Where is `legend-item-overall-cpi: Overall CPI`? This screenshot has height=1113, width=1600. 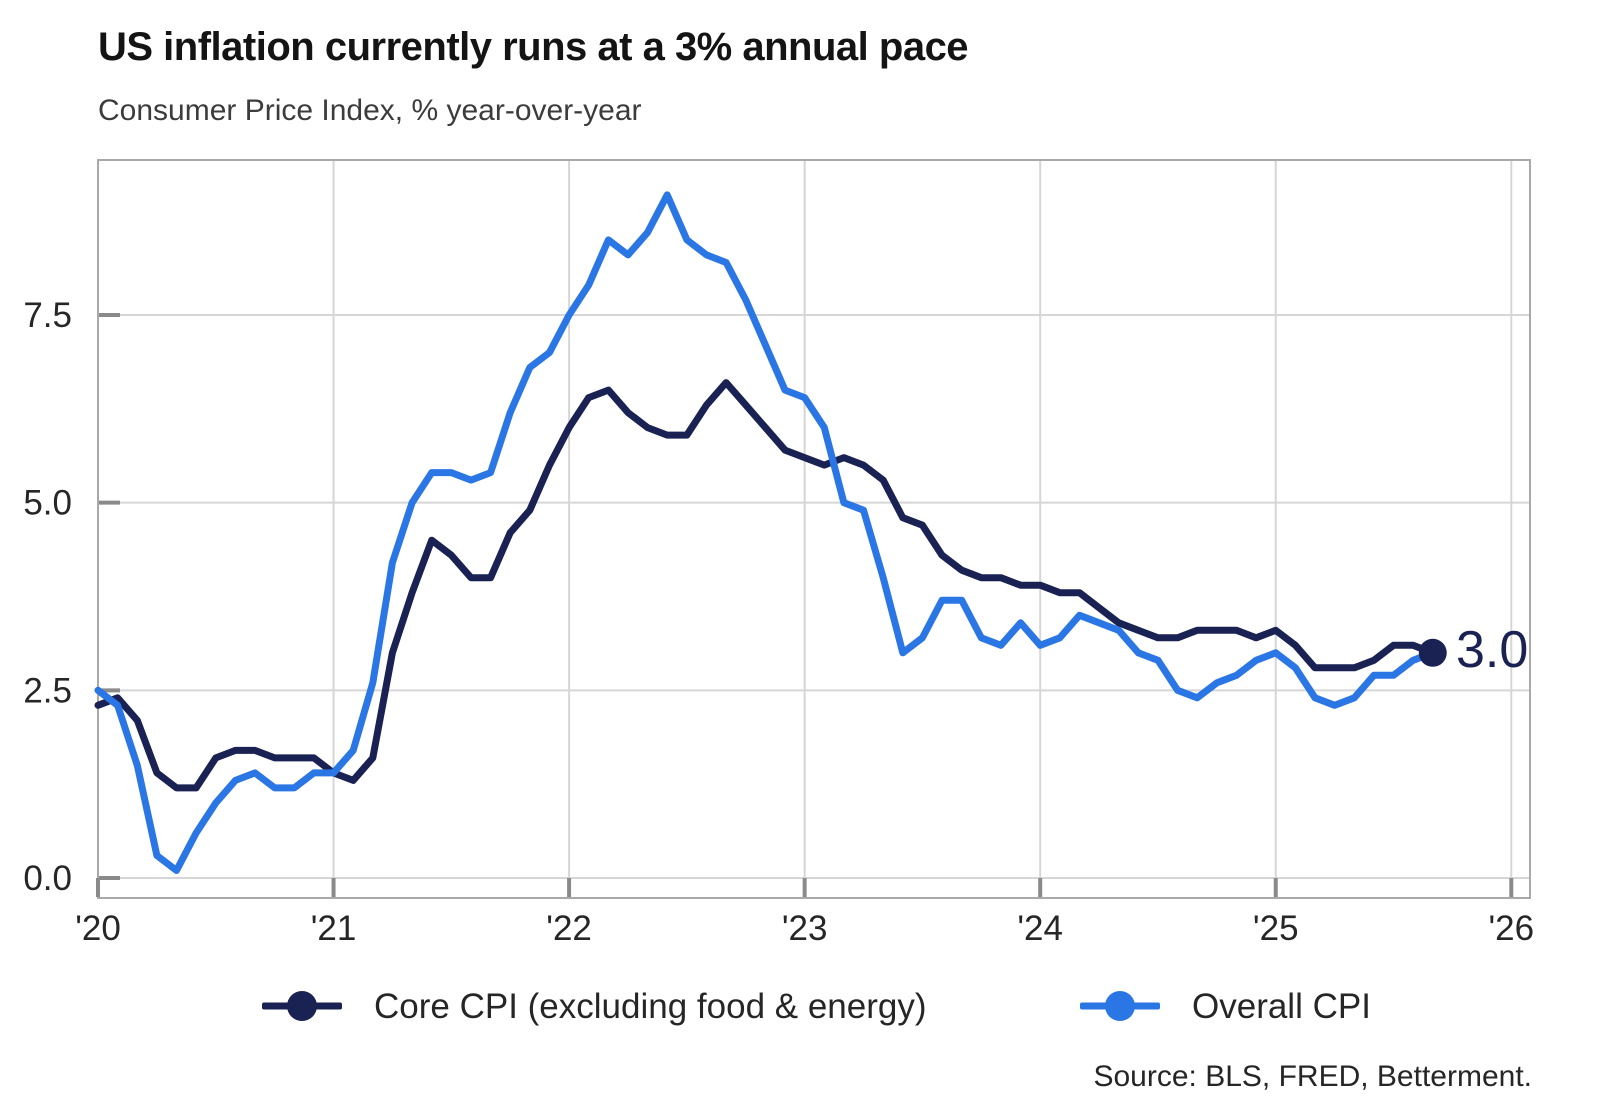
legend-item-overall-cpi: Overall CPI is located at coordinates (1225, 1006).